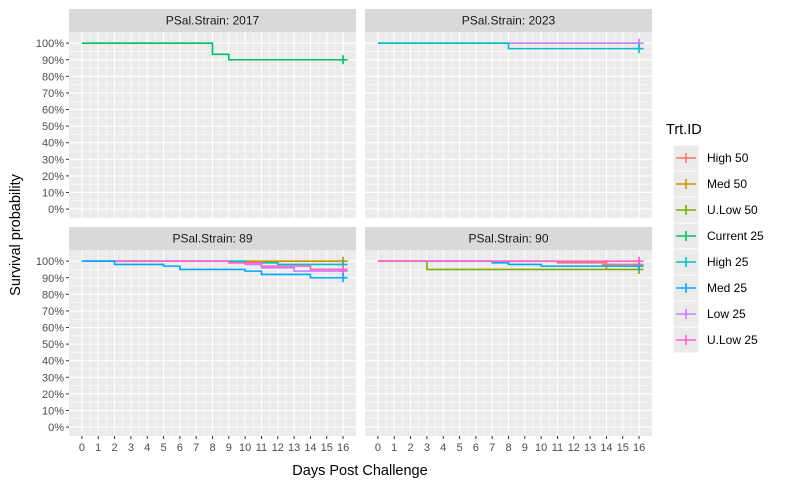 The width and height of the screenshot is (787, 486). I want to click on legend-item: High 25, so click(710, 262).